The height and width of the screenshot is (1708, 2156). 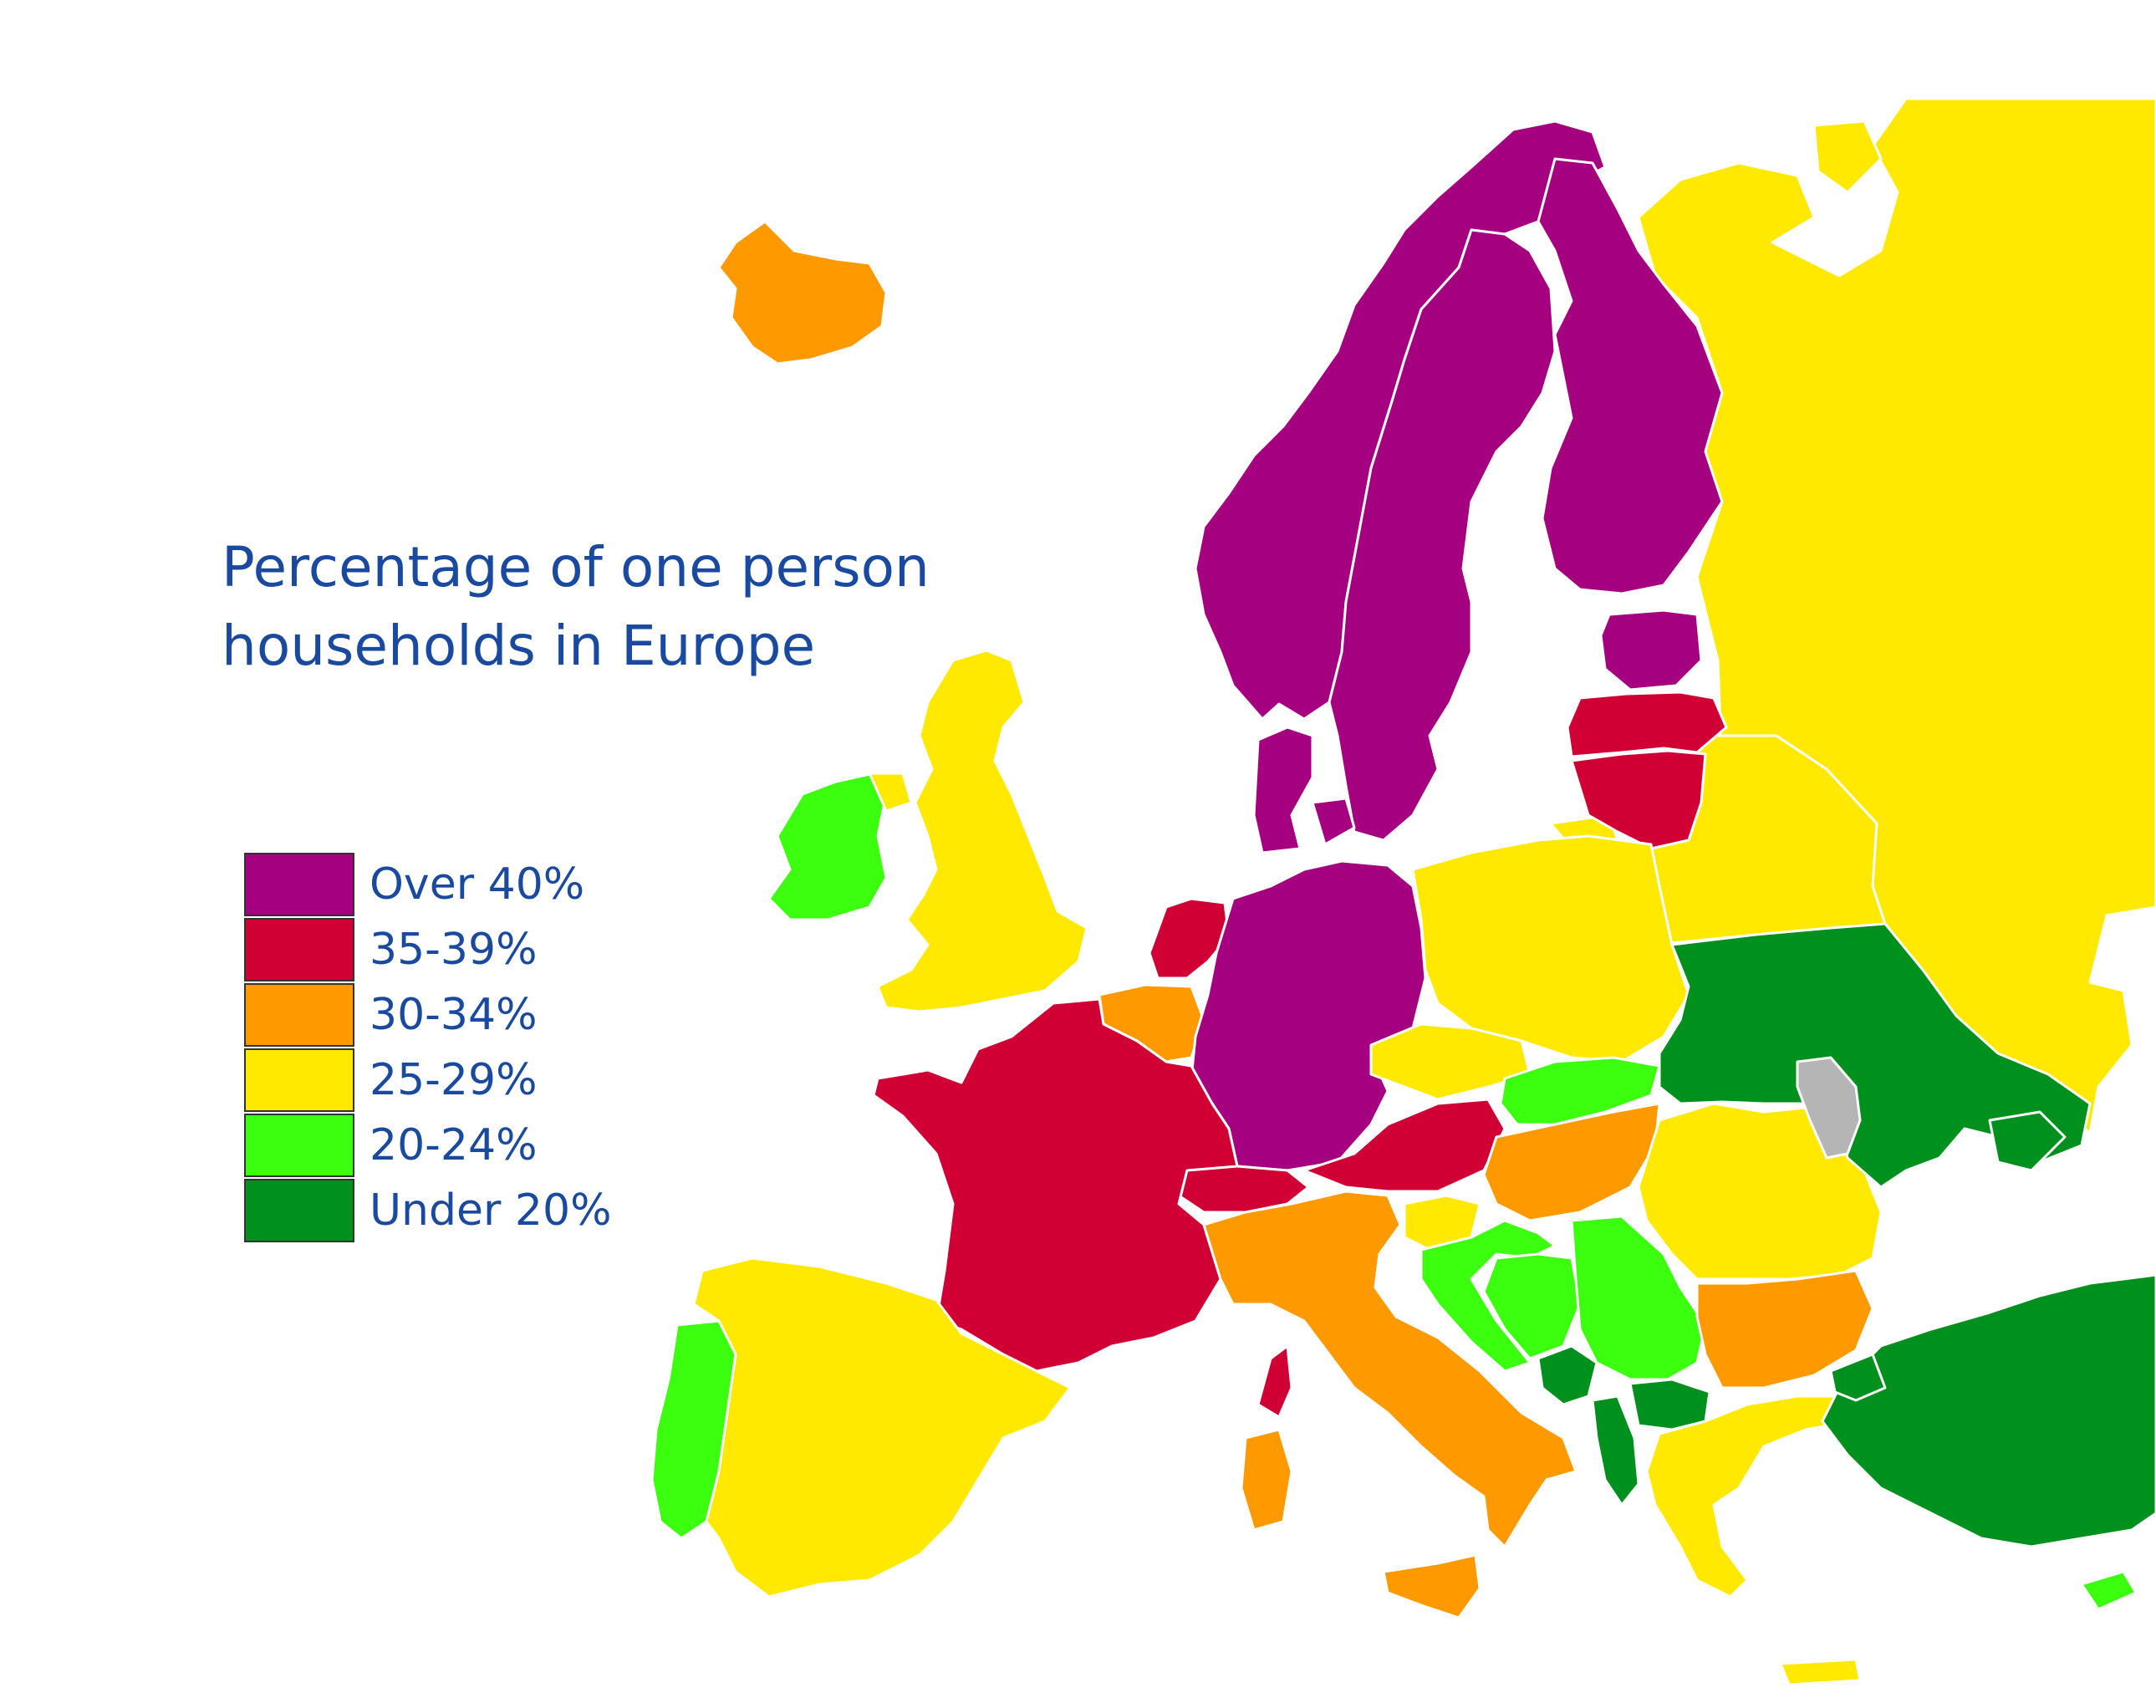 What do you see at coordinates (1749, 1496) in the screenshot?
I see `greece` at bounding box center [1749, 1496].